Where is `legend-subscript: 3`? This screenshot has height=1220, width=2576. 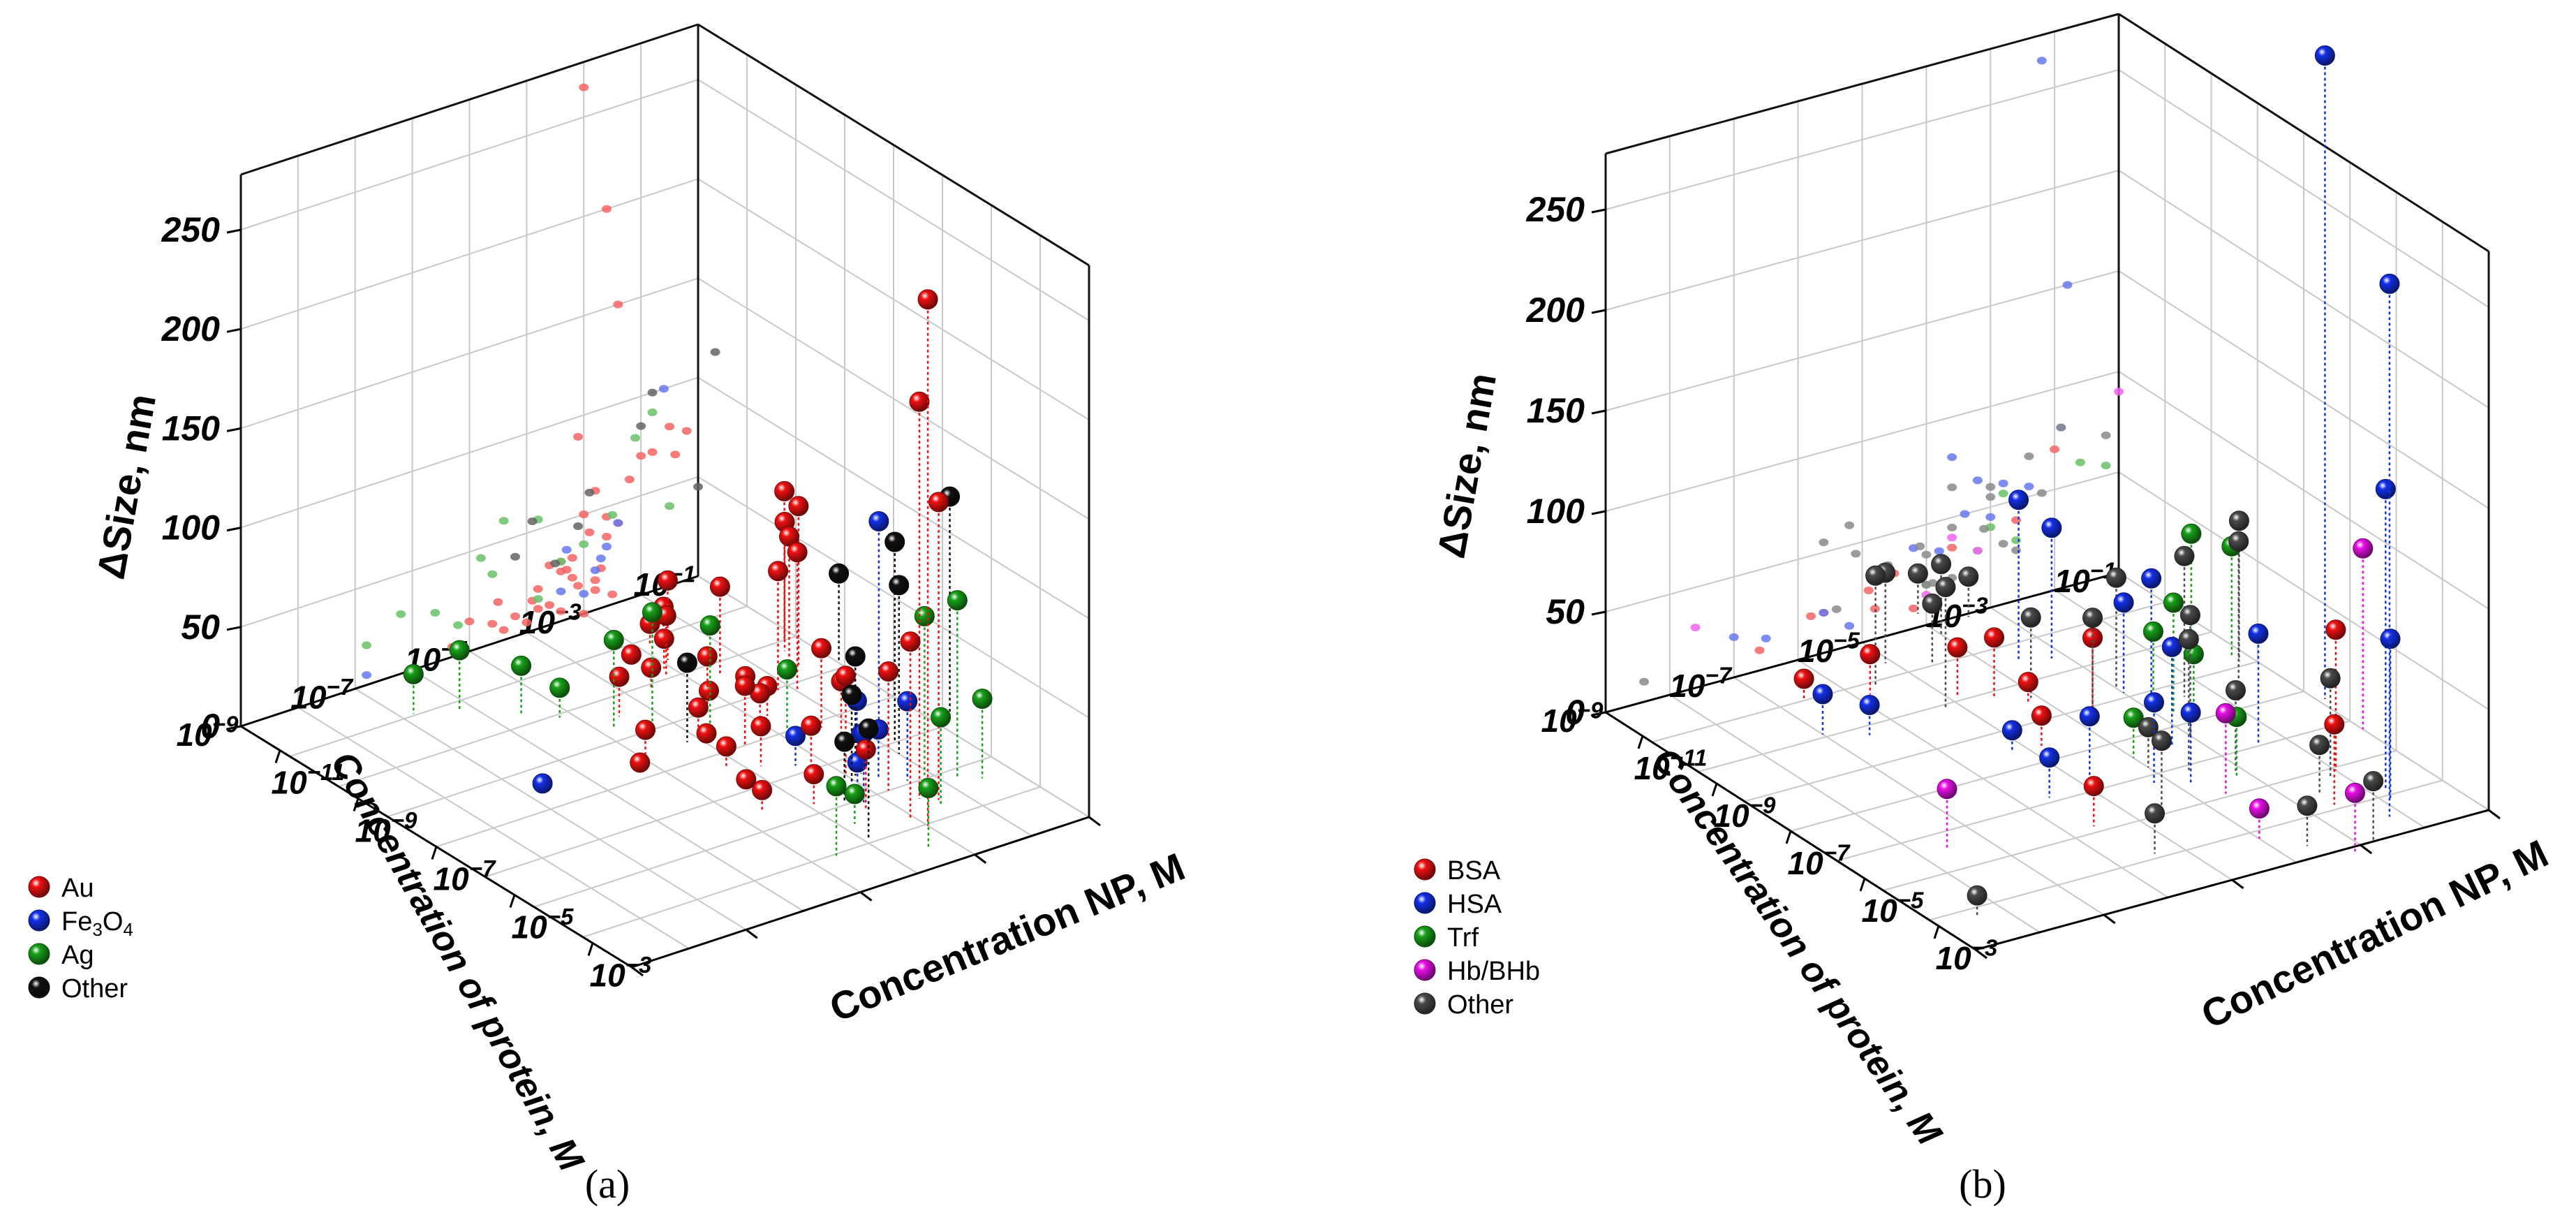 legend-subscript: 3 is located at coordinates (97, 929).